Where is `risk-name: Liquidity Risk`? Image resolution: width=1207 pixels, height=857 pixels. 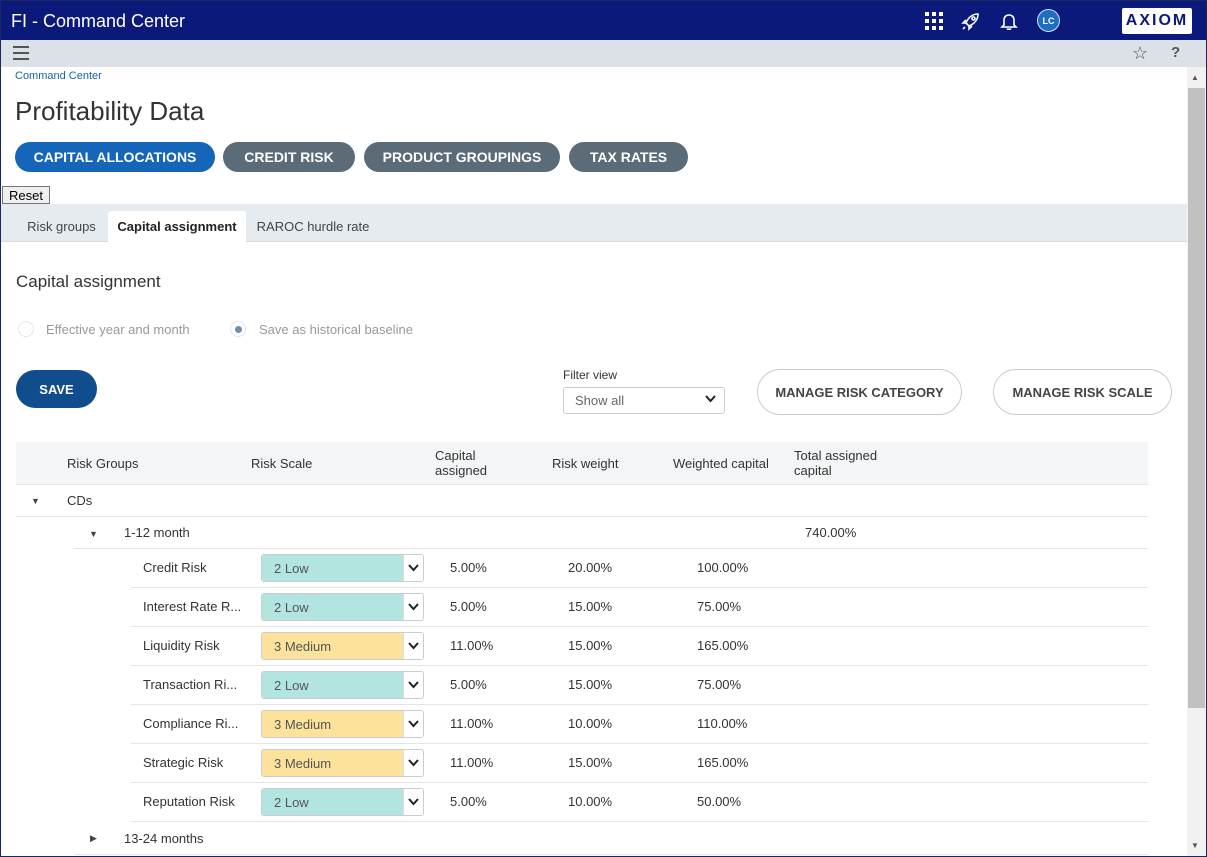
risk-name: Liquidity Risk is located at coordinates (181, 645).